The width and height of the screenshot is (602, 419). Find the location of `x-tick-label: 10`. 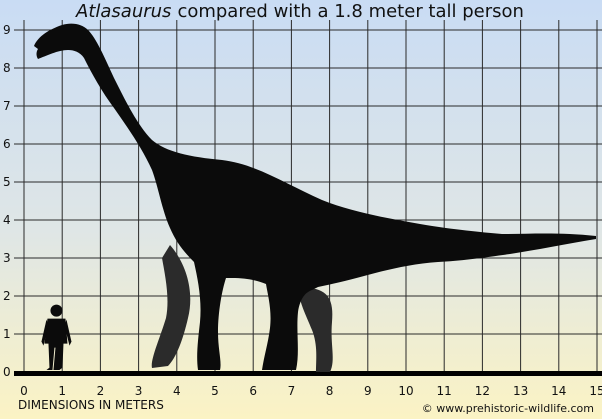

x-tick-label: 10 is located at coordinates (405, 391).